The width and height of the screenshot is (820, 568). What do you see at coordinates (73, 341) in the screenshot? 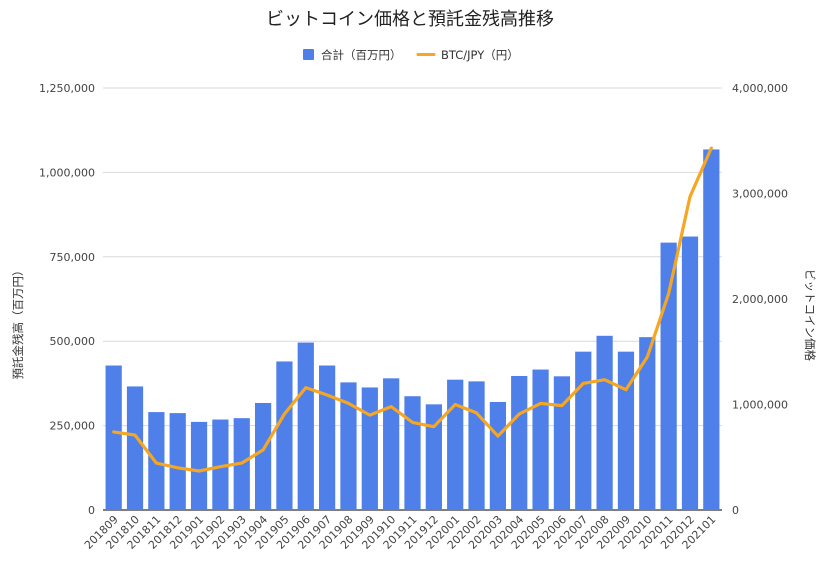
I see `left-tick-label: 500,000` at bounding box center [73, 341].